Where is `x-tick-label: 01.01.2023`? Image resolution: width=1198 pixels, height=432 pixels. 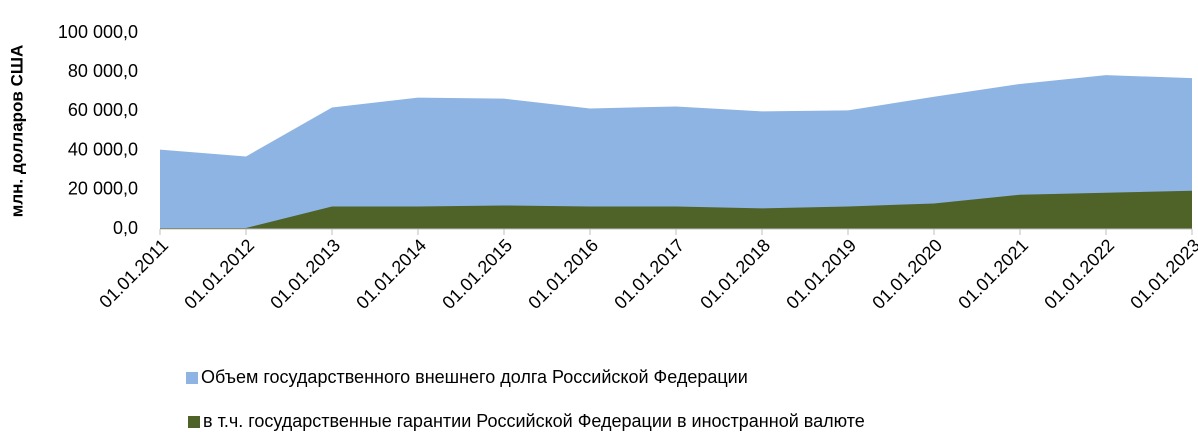 x-tick-label: 01.01.2023 is located at coordinates (1162, 274).